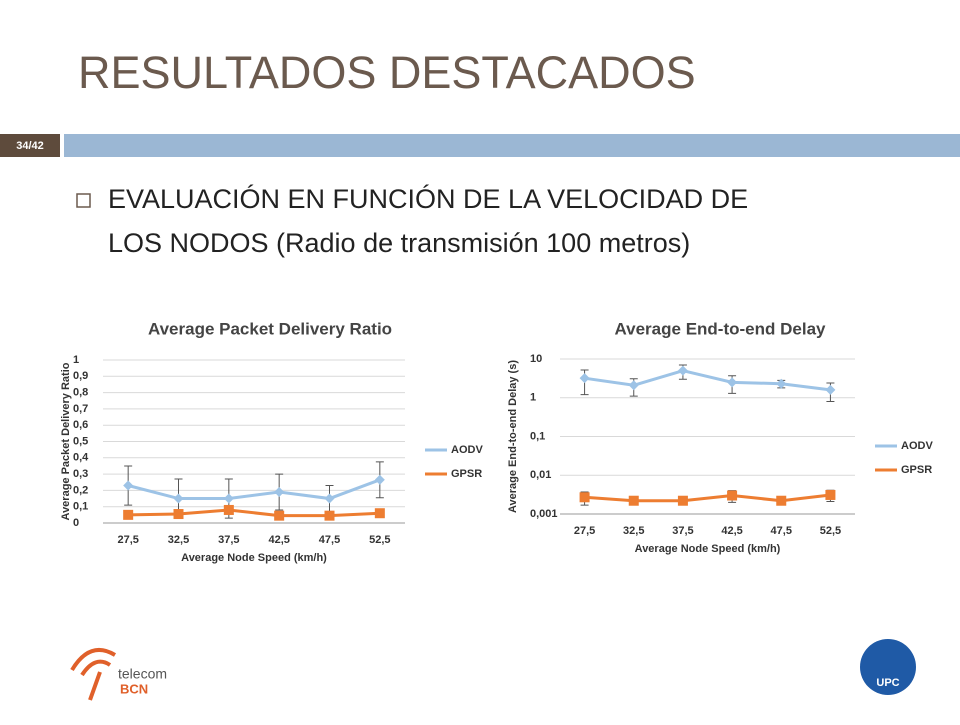 This screenshot has width=960, height=725. I want to click on bullet-line: EVALUACIÓN EN FUNCIÓN DE LA VELOCIDAD DE, so click(428, 198).